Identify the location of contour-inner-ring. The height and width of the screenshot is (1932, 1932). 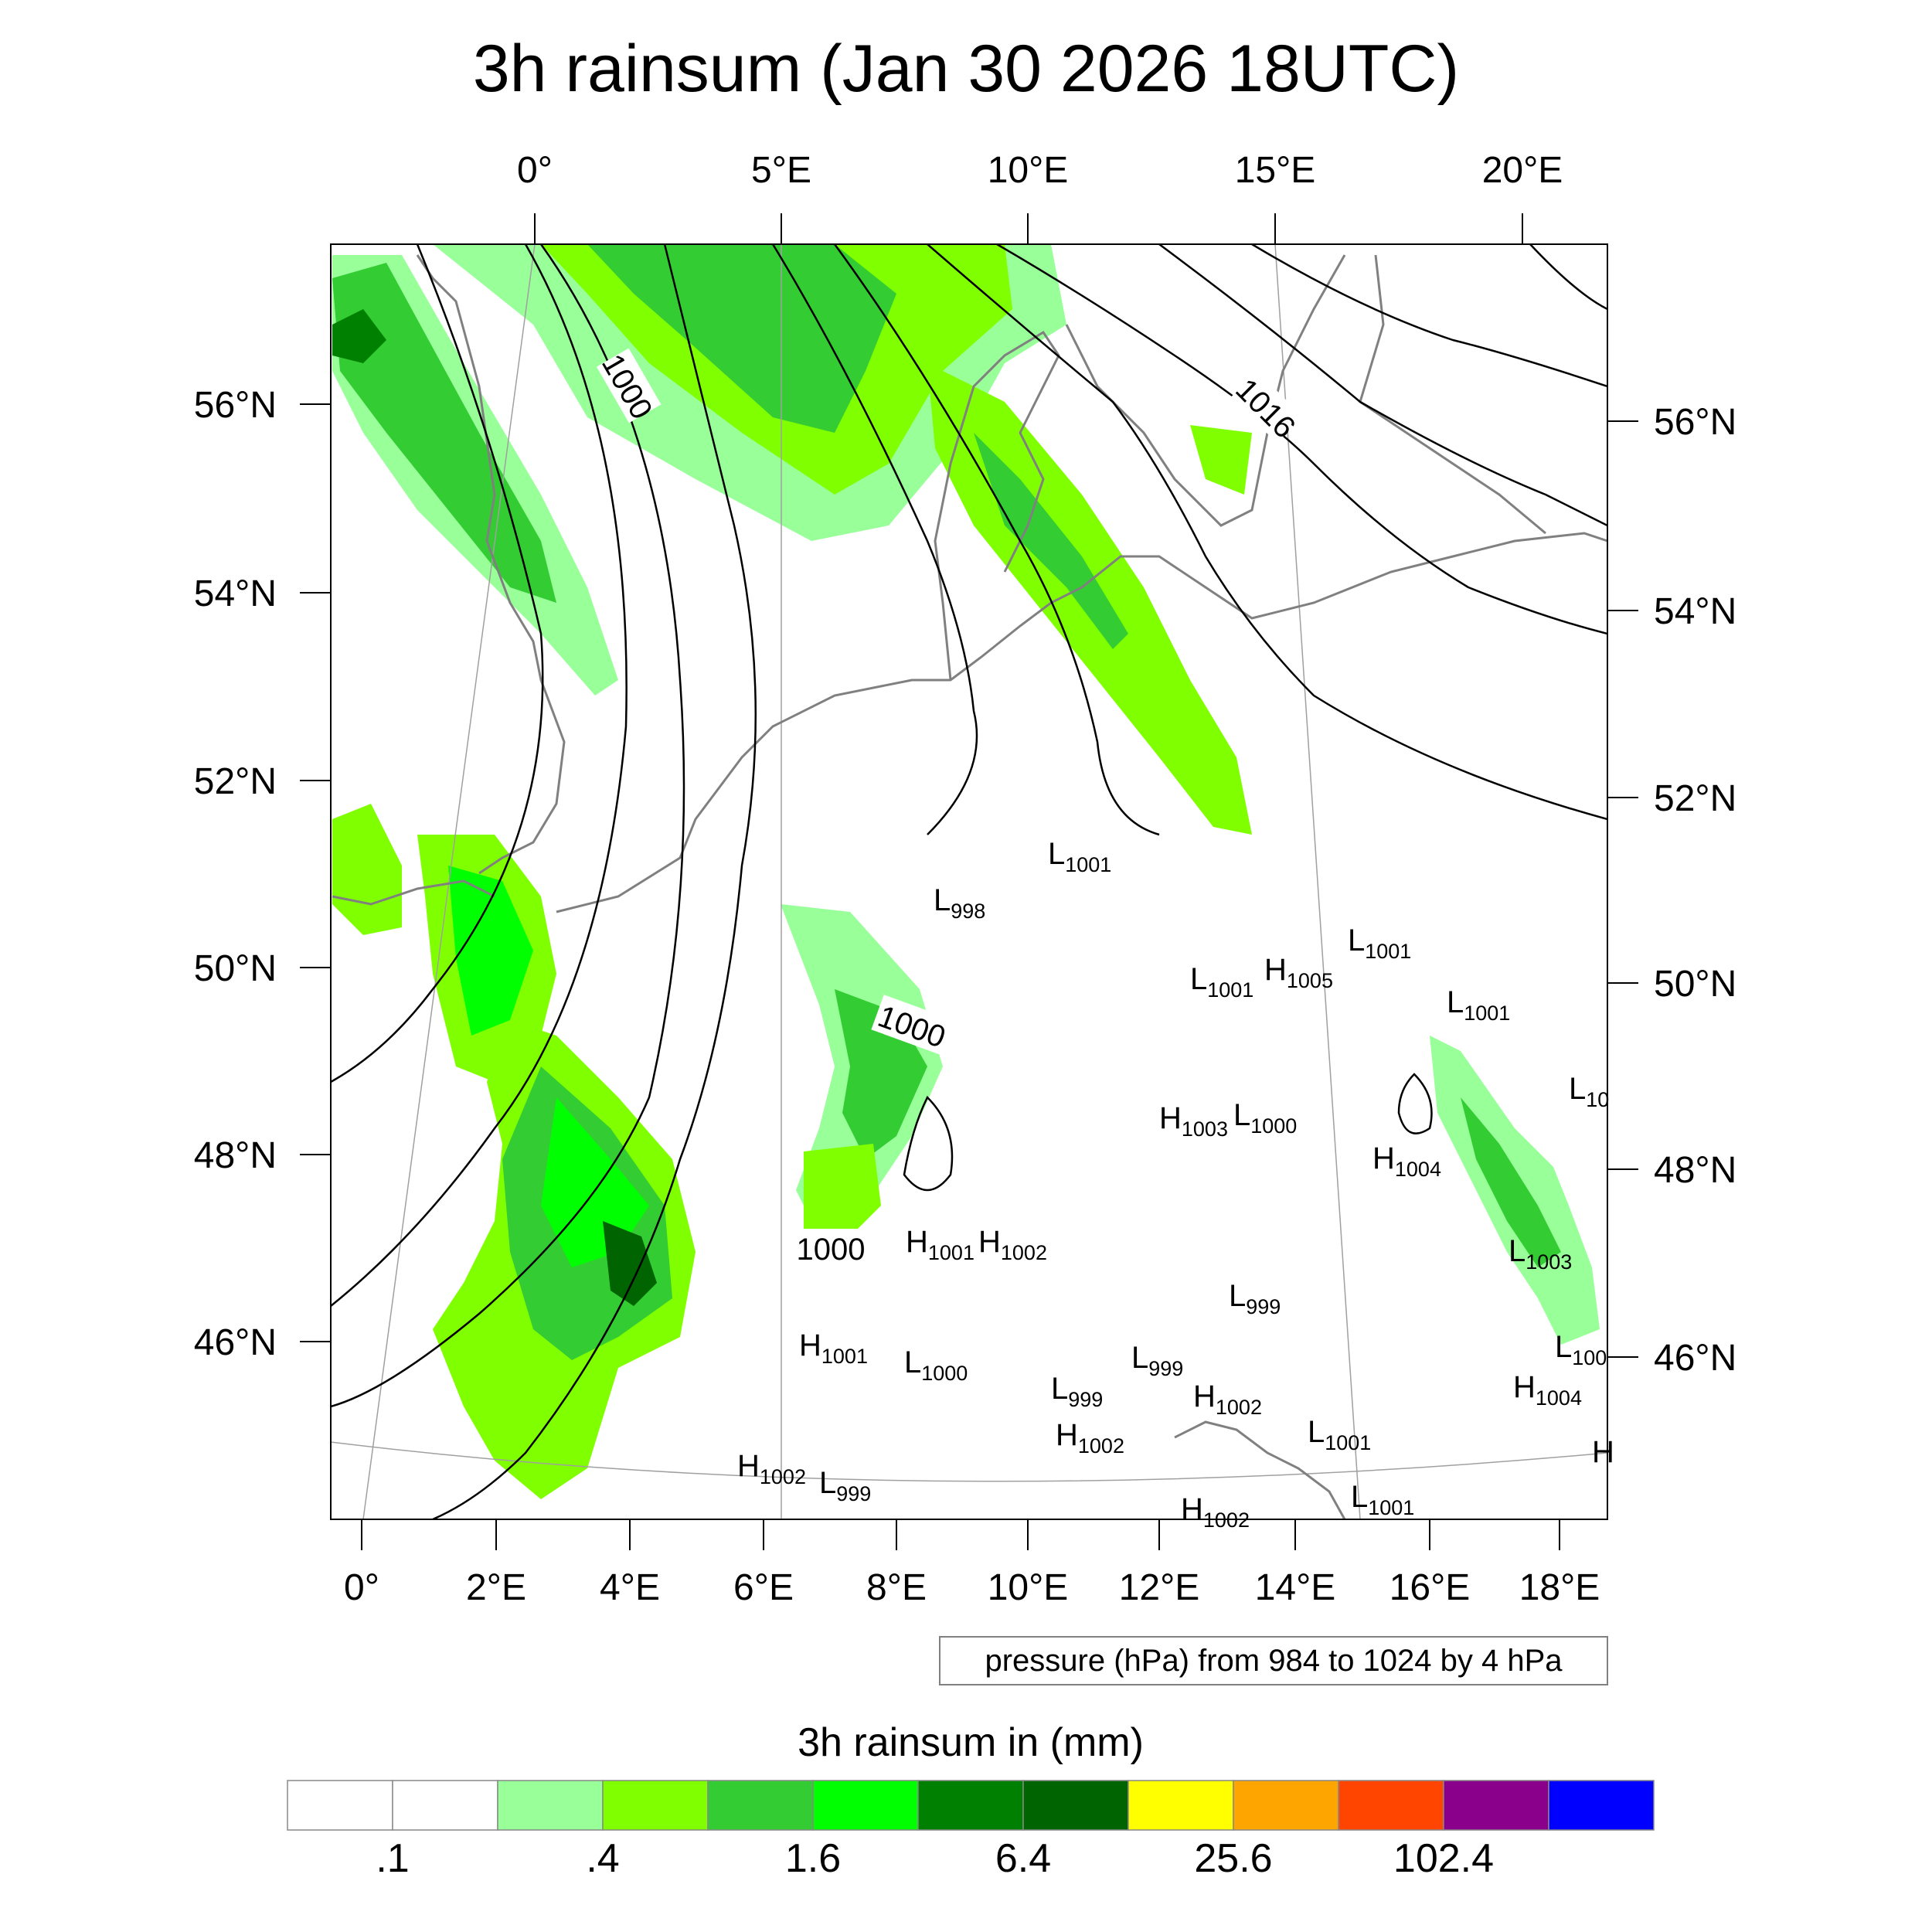
(928, 1143).